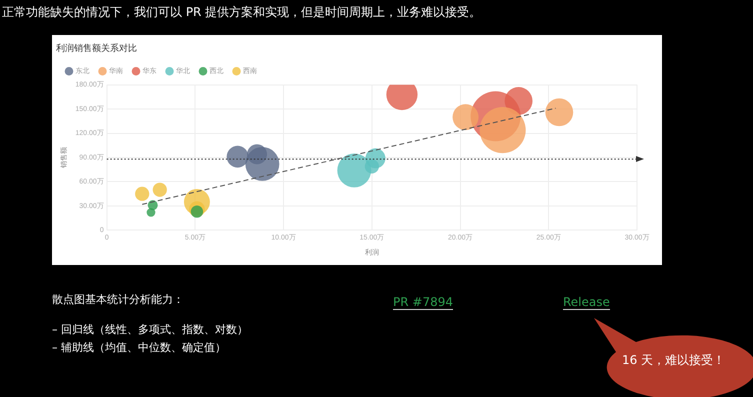 The image size is (753, 397). What do you see at coordinates (118, 299) in the screenshot?
I see `text: 散点图基本统计分析能力：` at bounding box center [118, 299].